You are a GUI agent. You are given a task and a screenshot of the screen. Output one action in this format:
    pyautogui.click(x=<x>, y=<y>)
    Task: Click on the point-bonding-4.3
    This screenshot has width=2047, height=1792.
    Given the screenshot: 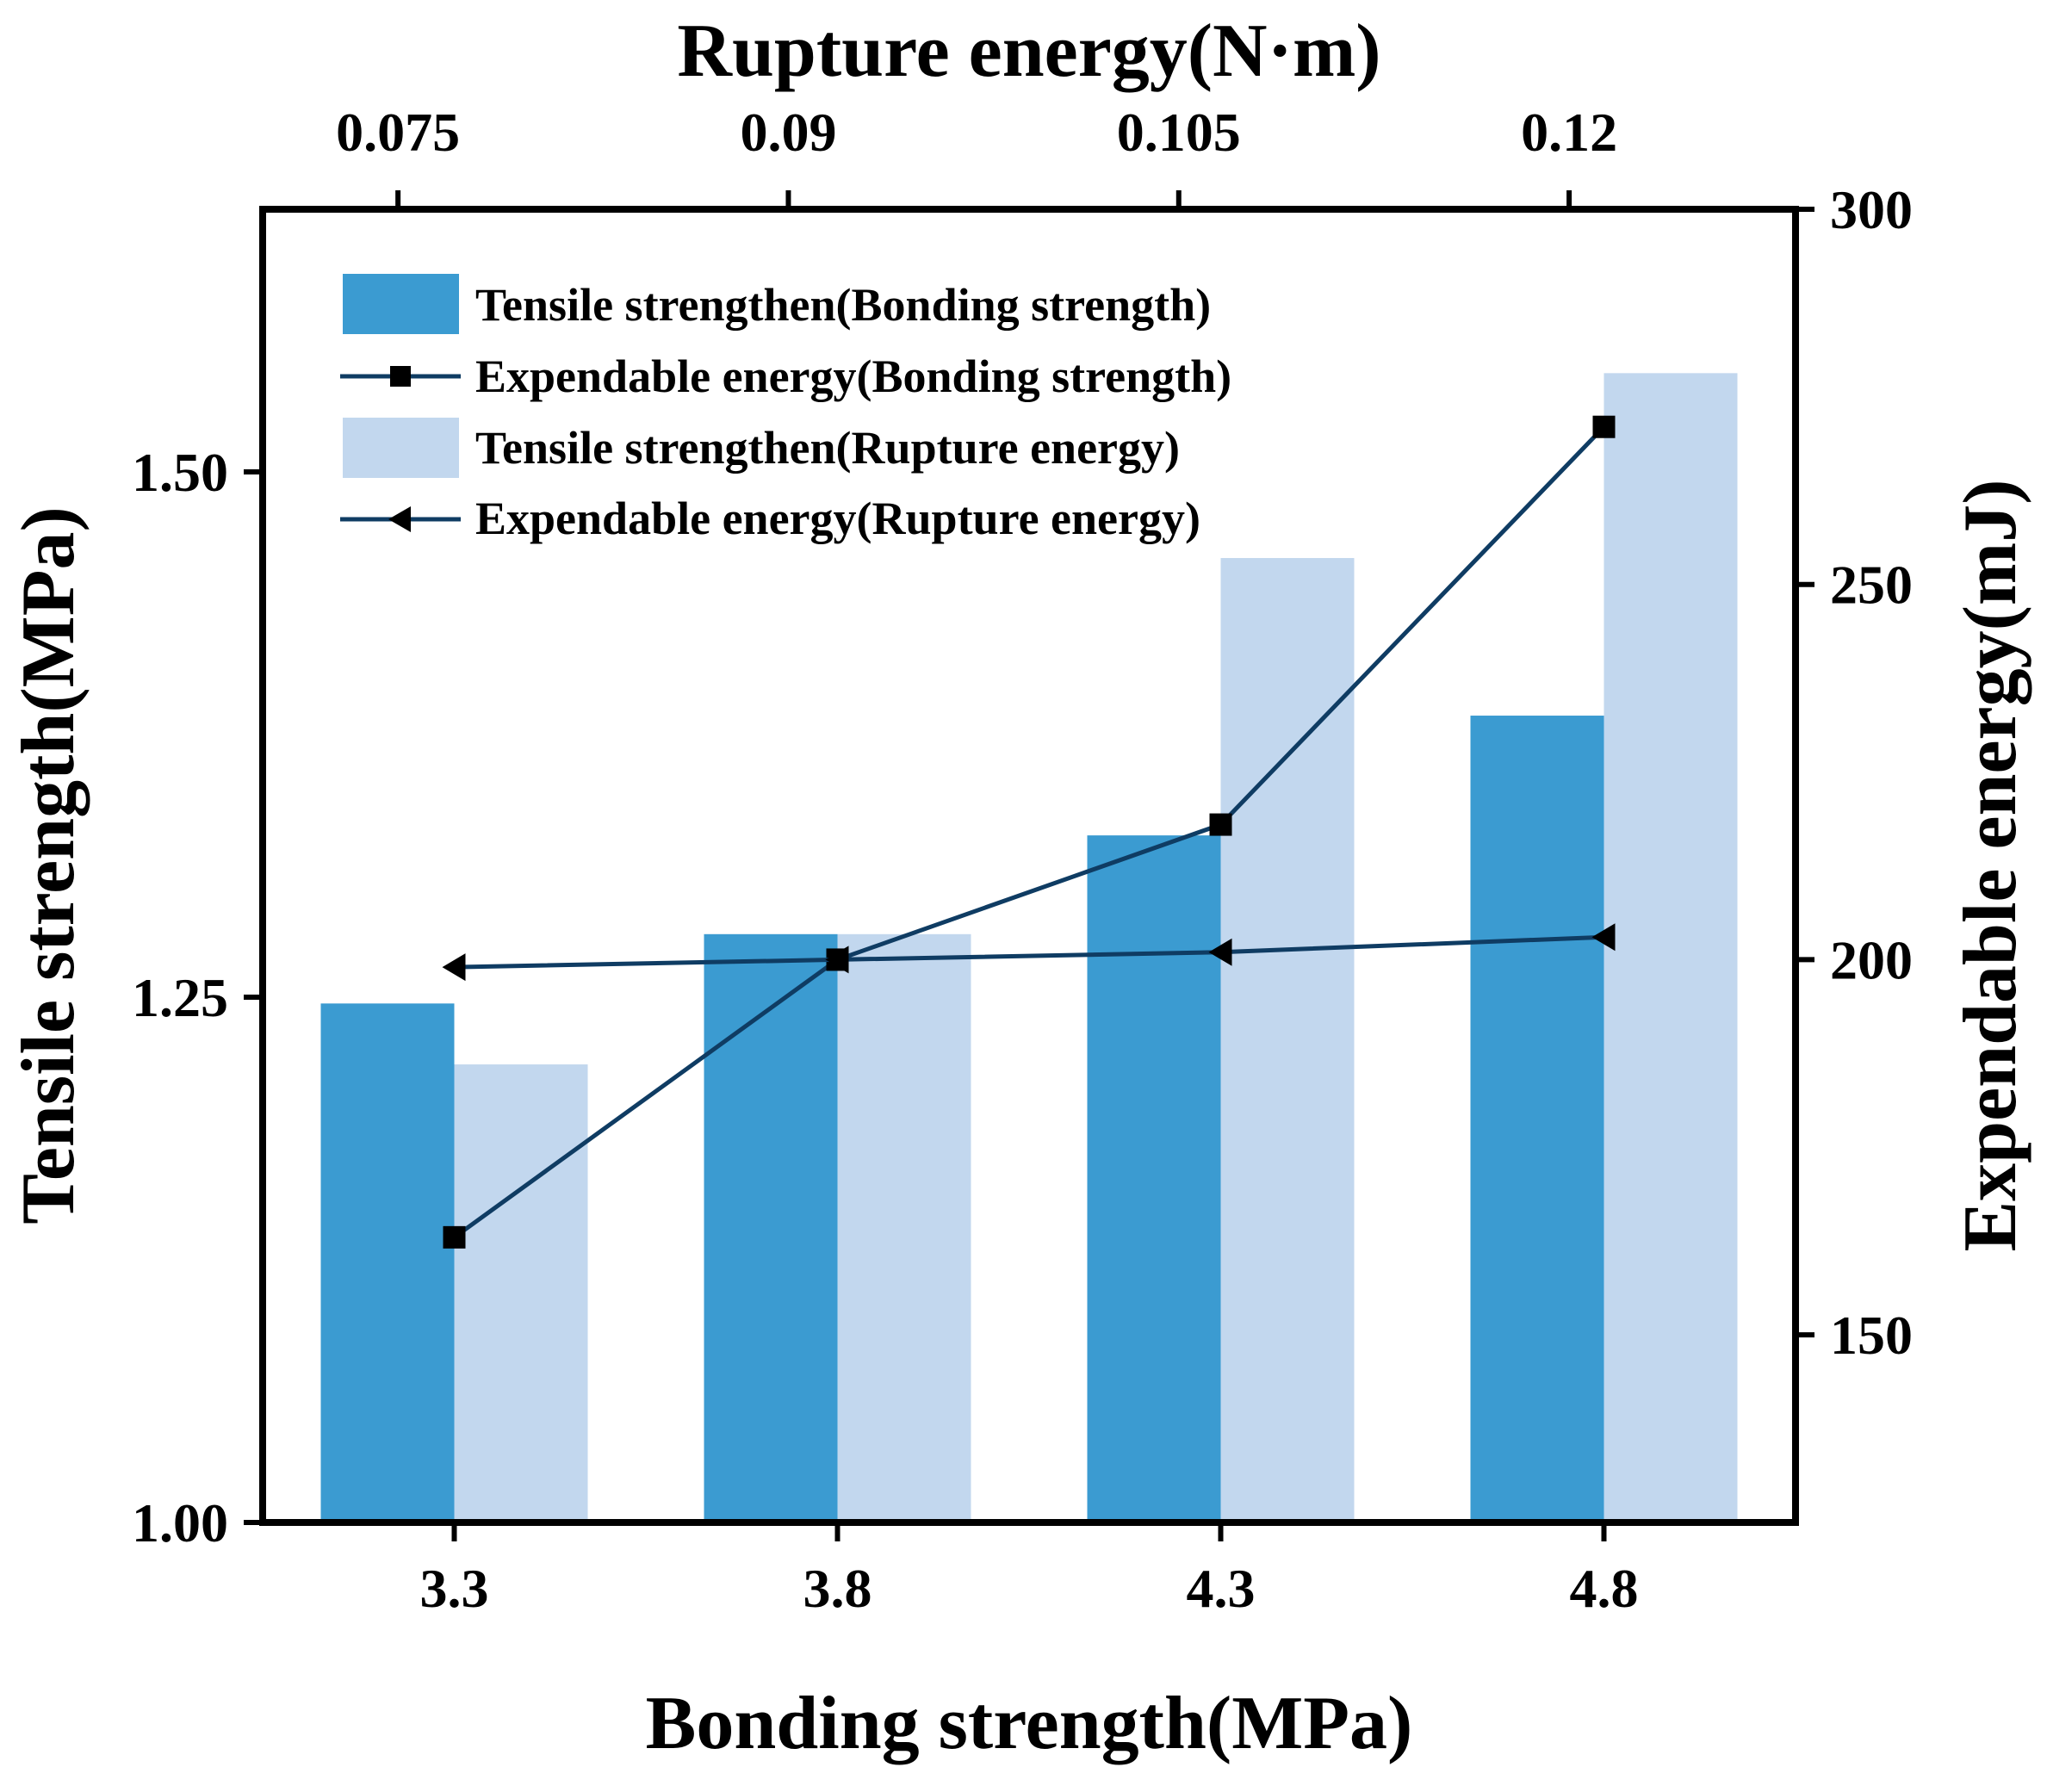 What is the action you would take?
    pyautogui.click(x=1220, y=824)
    